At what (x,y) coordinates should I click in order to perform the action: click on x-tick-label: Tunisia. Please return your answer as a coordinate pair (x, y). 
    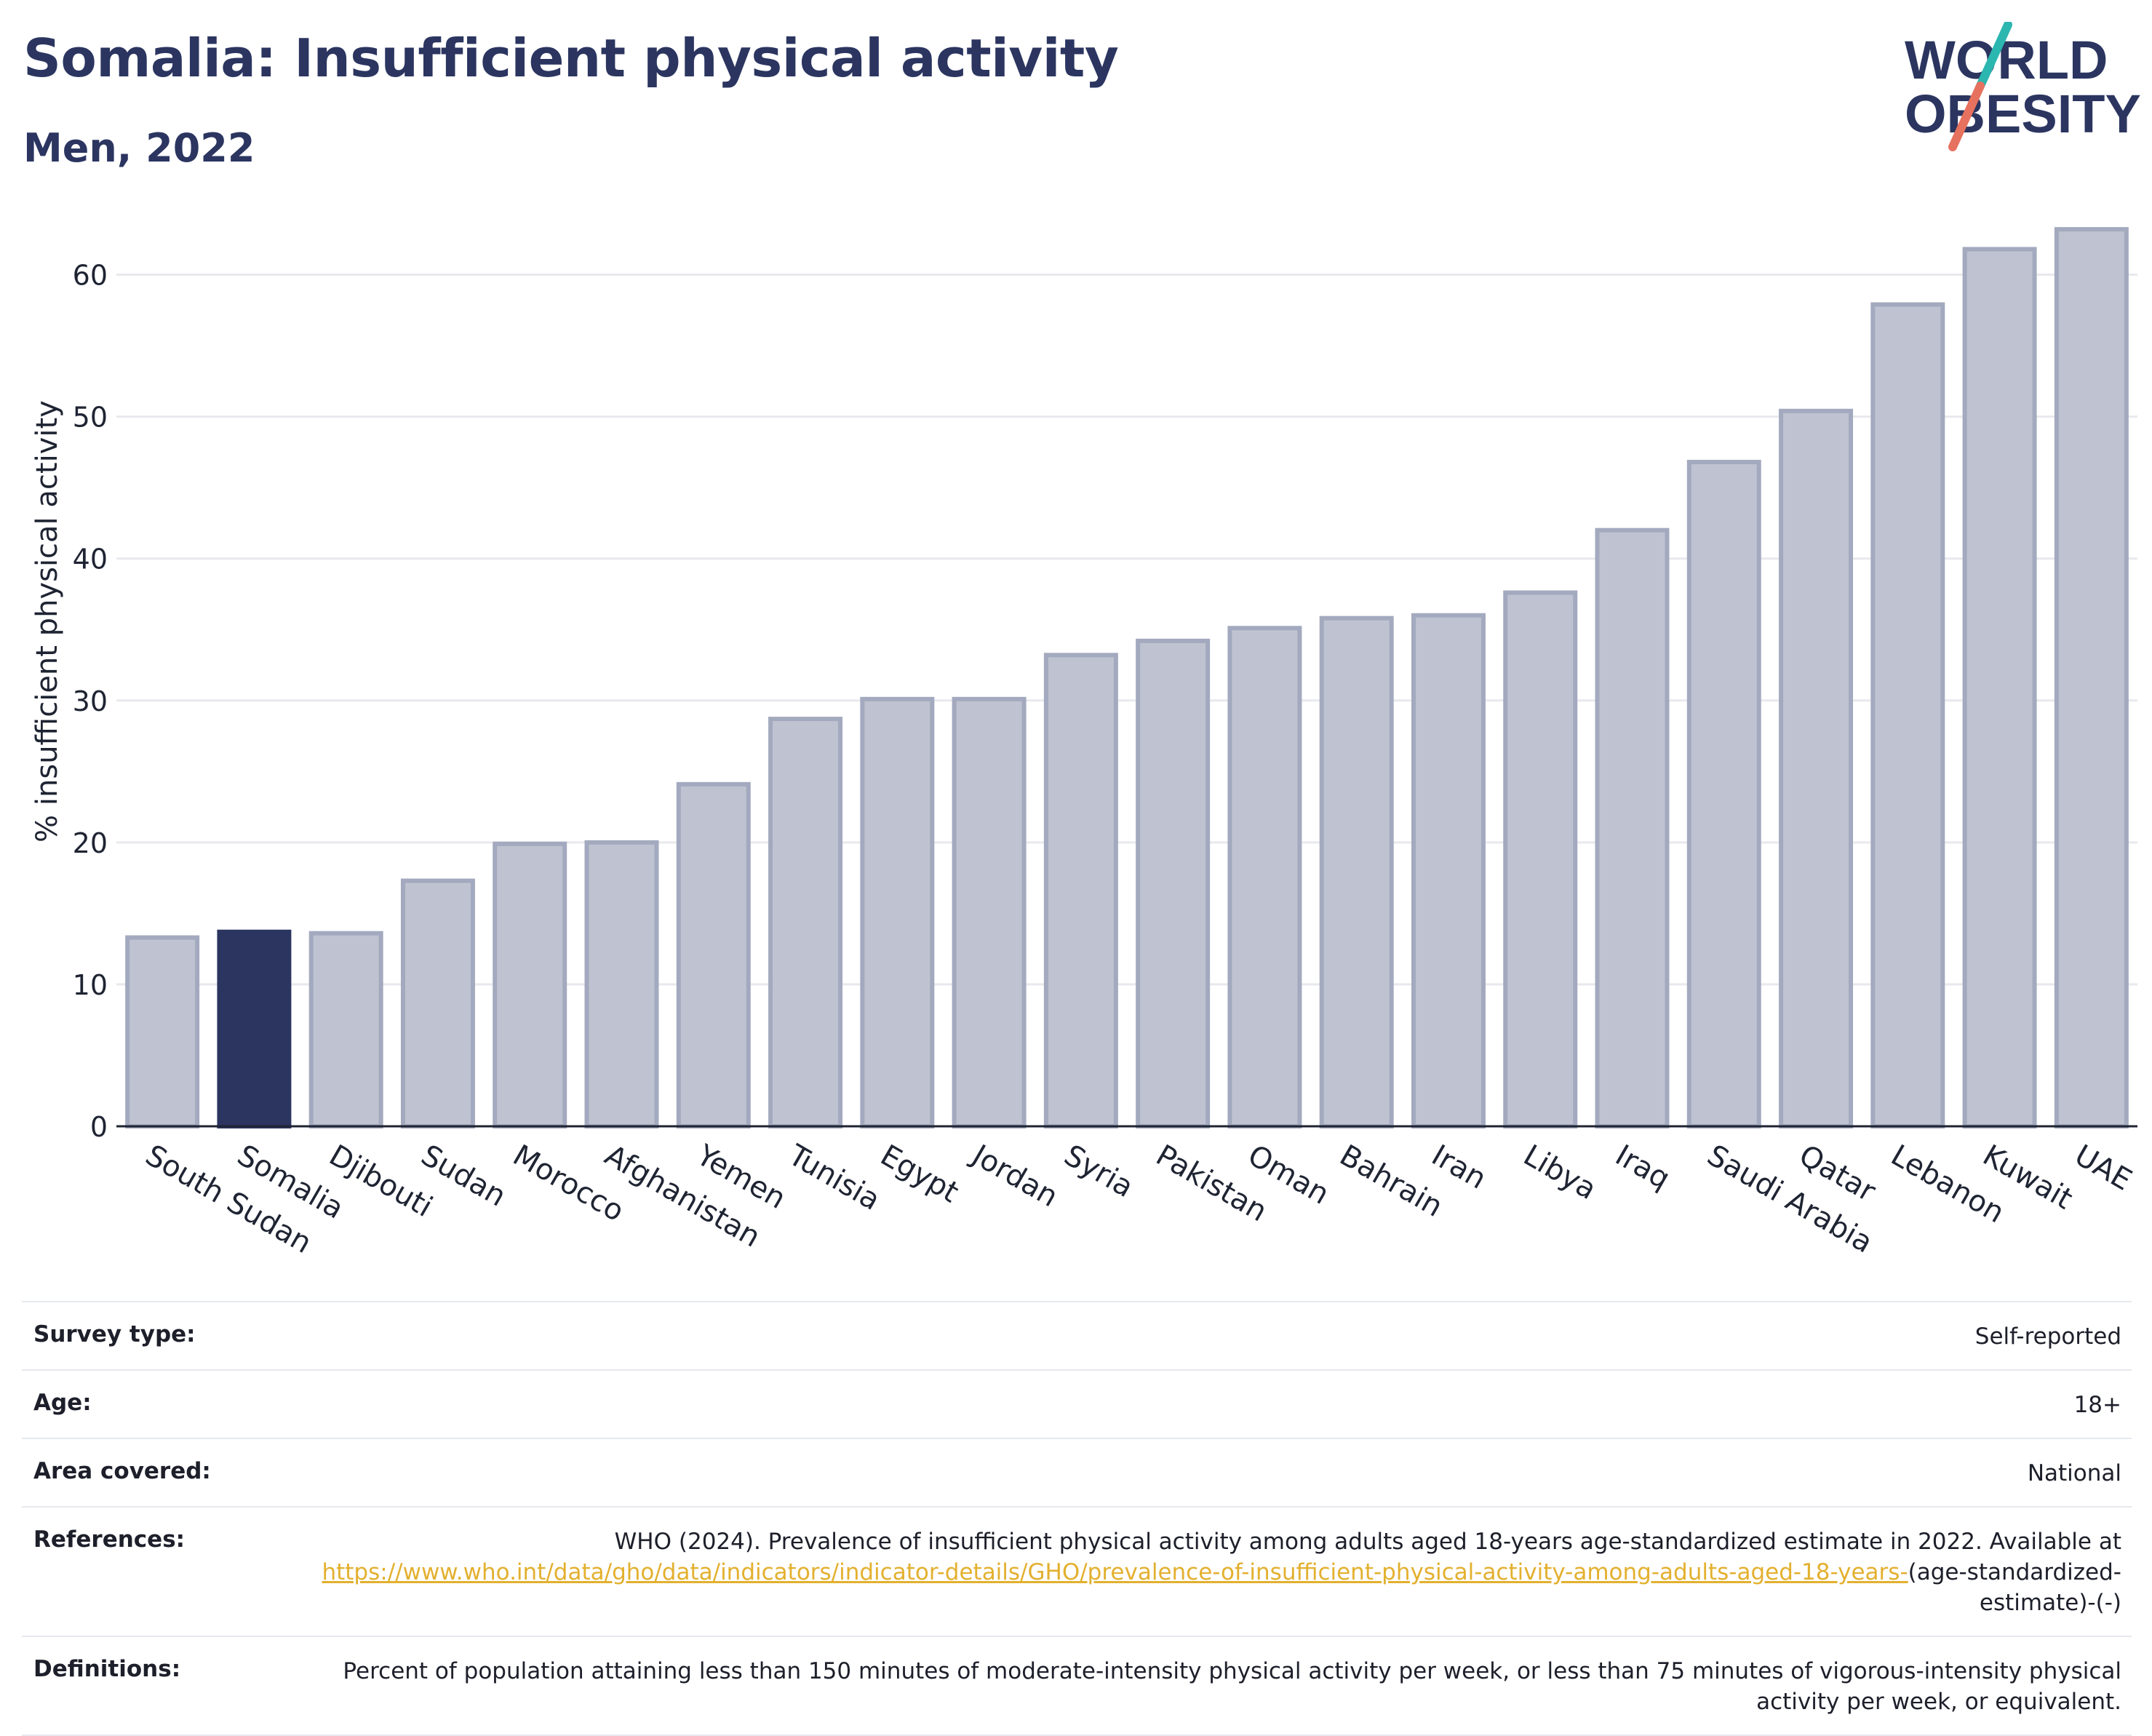
    Looking at the image, I should click on (833, 1177).